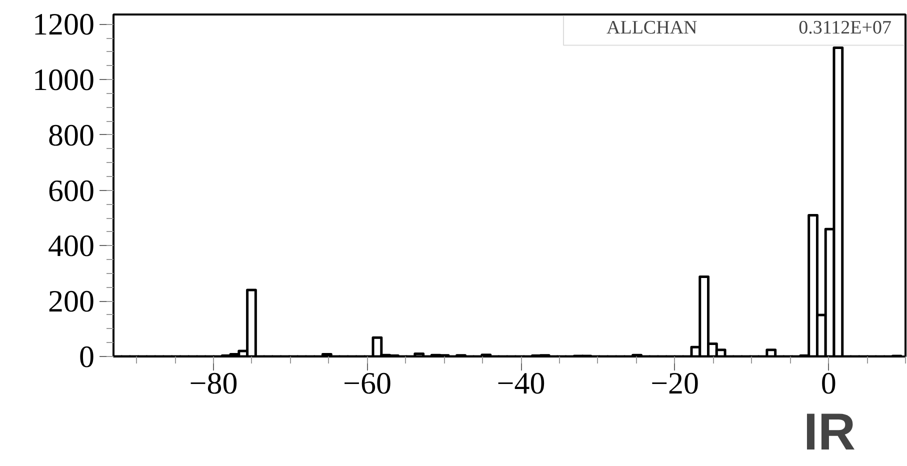 The image size is (907, 466). I want to click on x-tick-label: −40, so click(521, 383).